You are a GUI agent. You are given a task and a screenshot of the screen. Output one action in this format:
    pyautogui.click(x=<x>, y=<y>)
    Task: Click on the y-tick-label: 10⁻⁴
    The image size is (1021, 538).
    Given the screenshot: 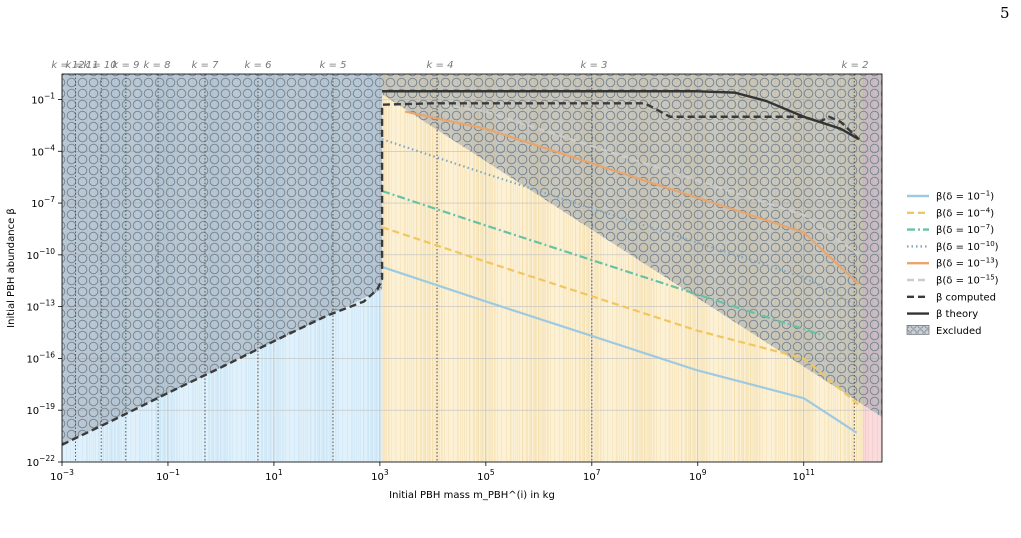 What is the action you would take?
    pyautogui.click(x=43, y=150)
    